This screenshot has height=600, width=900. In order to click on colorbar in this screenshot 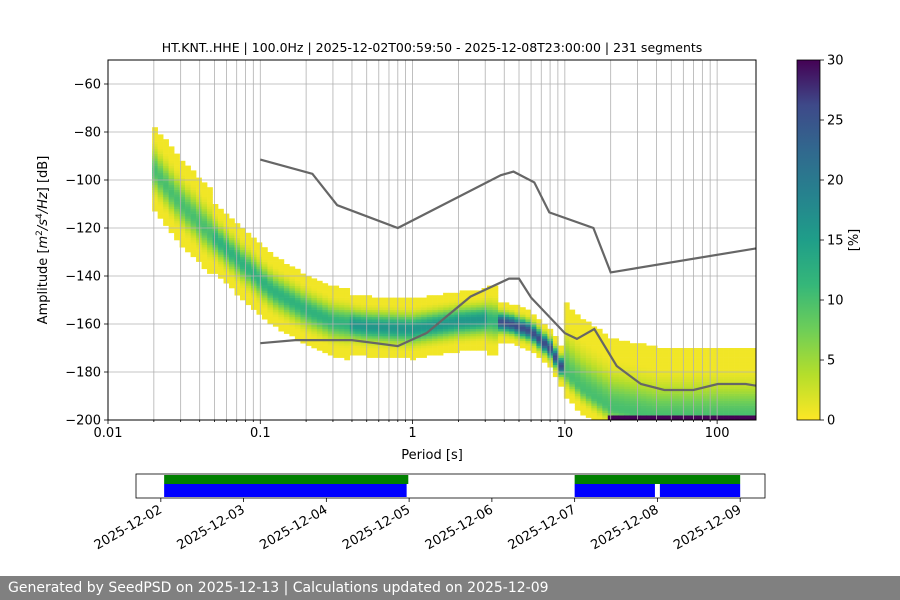, I will do `click(808, 240)`.